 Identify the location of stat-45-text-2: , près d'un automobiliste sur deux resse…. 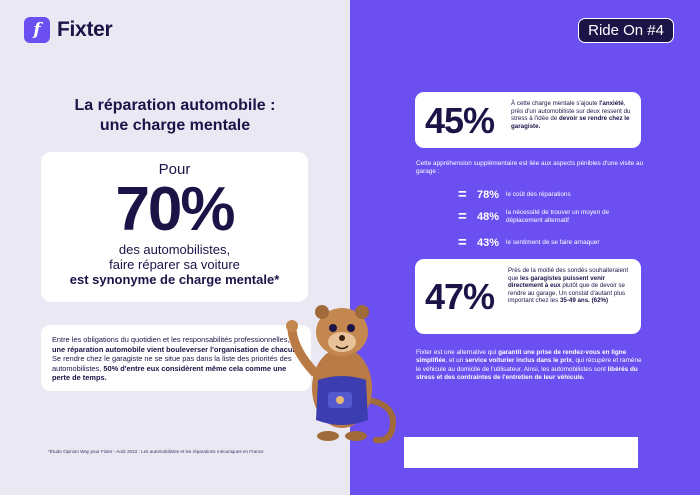
(571, 111).